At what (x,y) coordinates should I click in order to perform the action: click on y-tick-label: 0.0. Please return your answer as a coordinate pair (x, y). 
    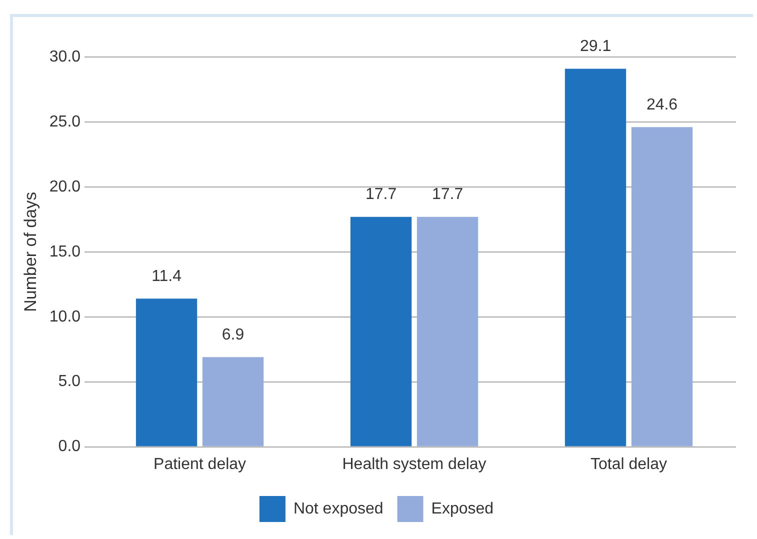
    Looking at the image, I should click on (69, 447).